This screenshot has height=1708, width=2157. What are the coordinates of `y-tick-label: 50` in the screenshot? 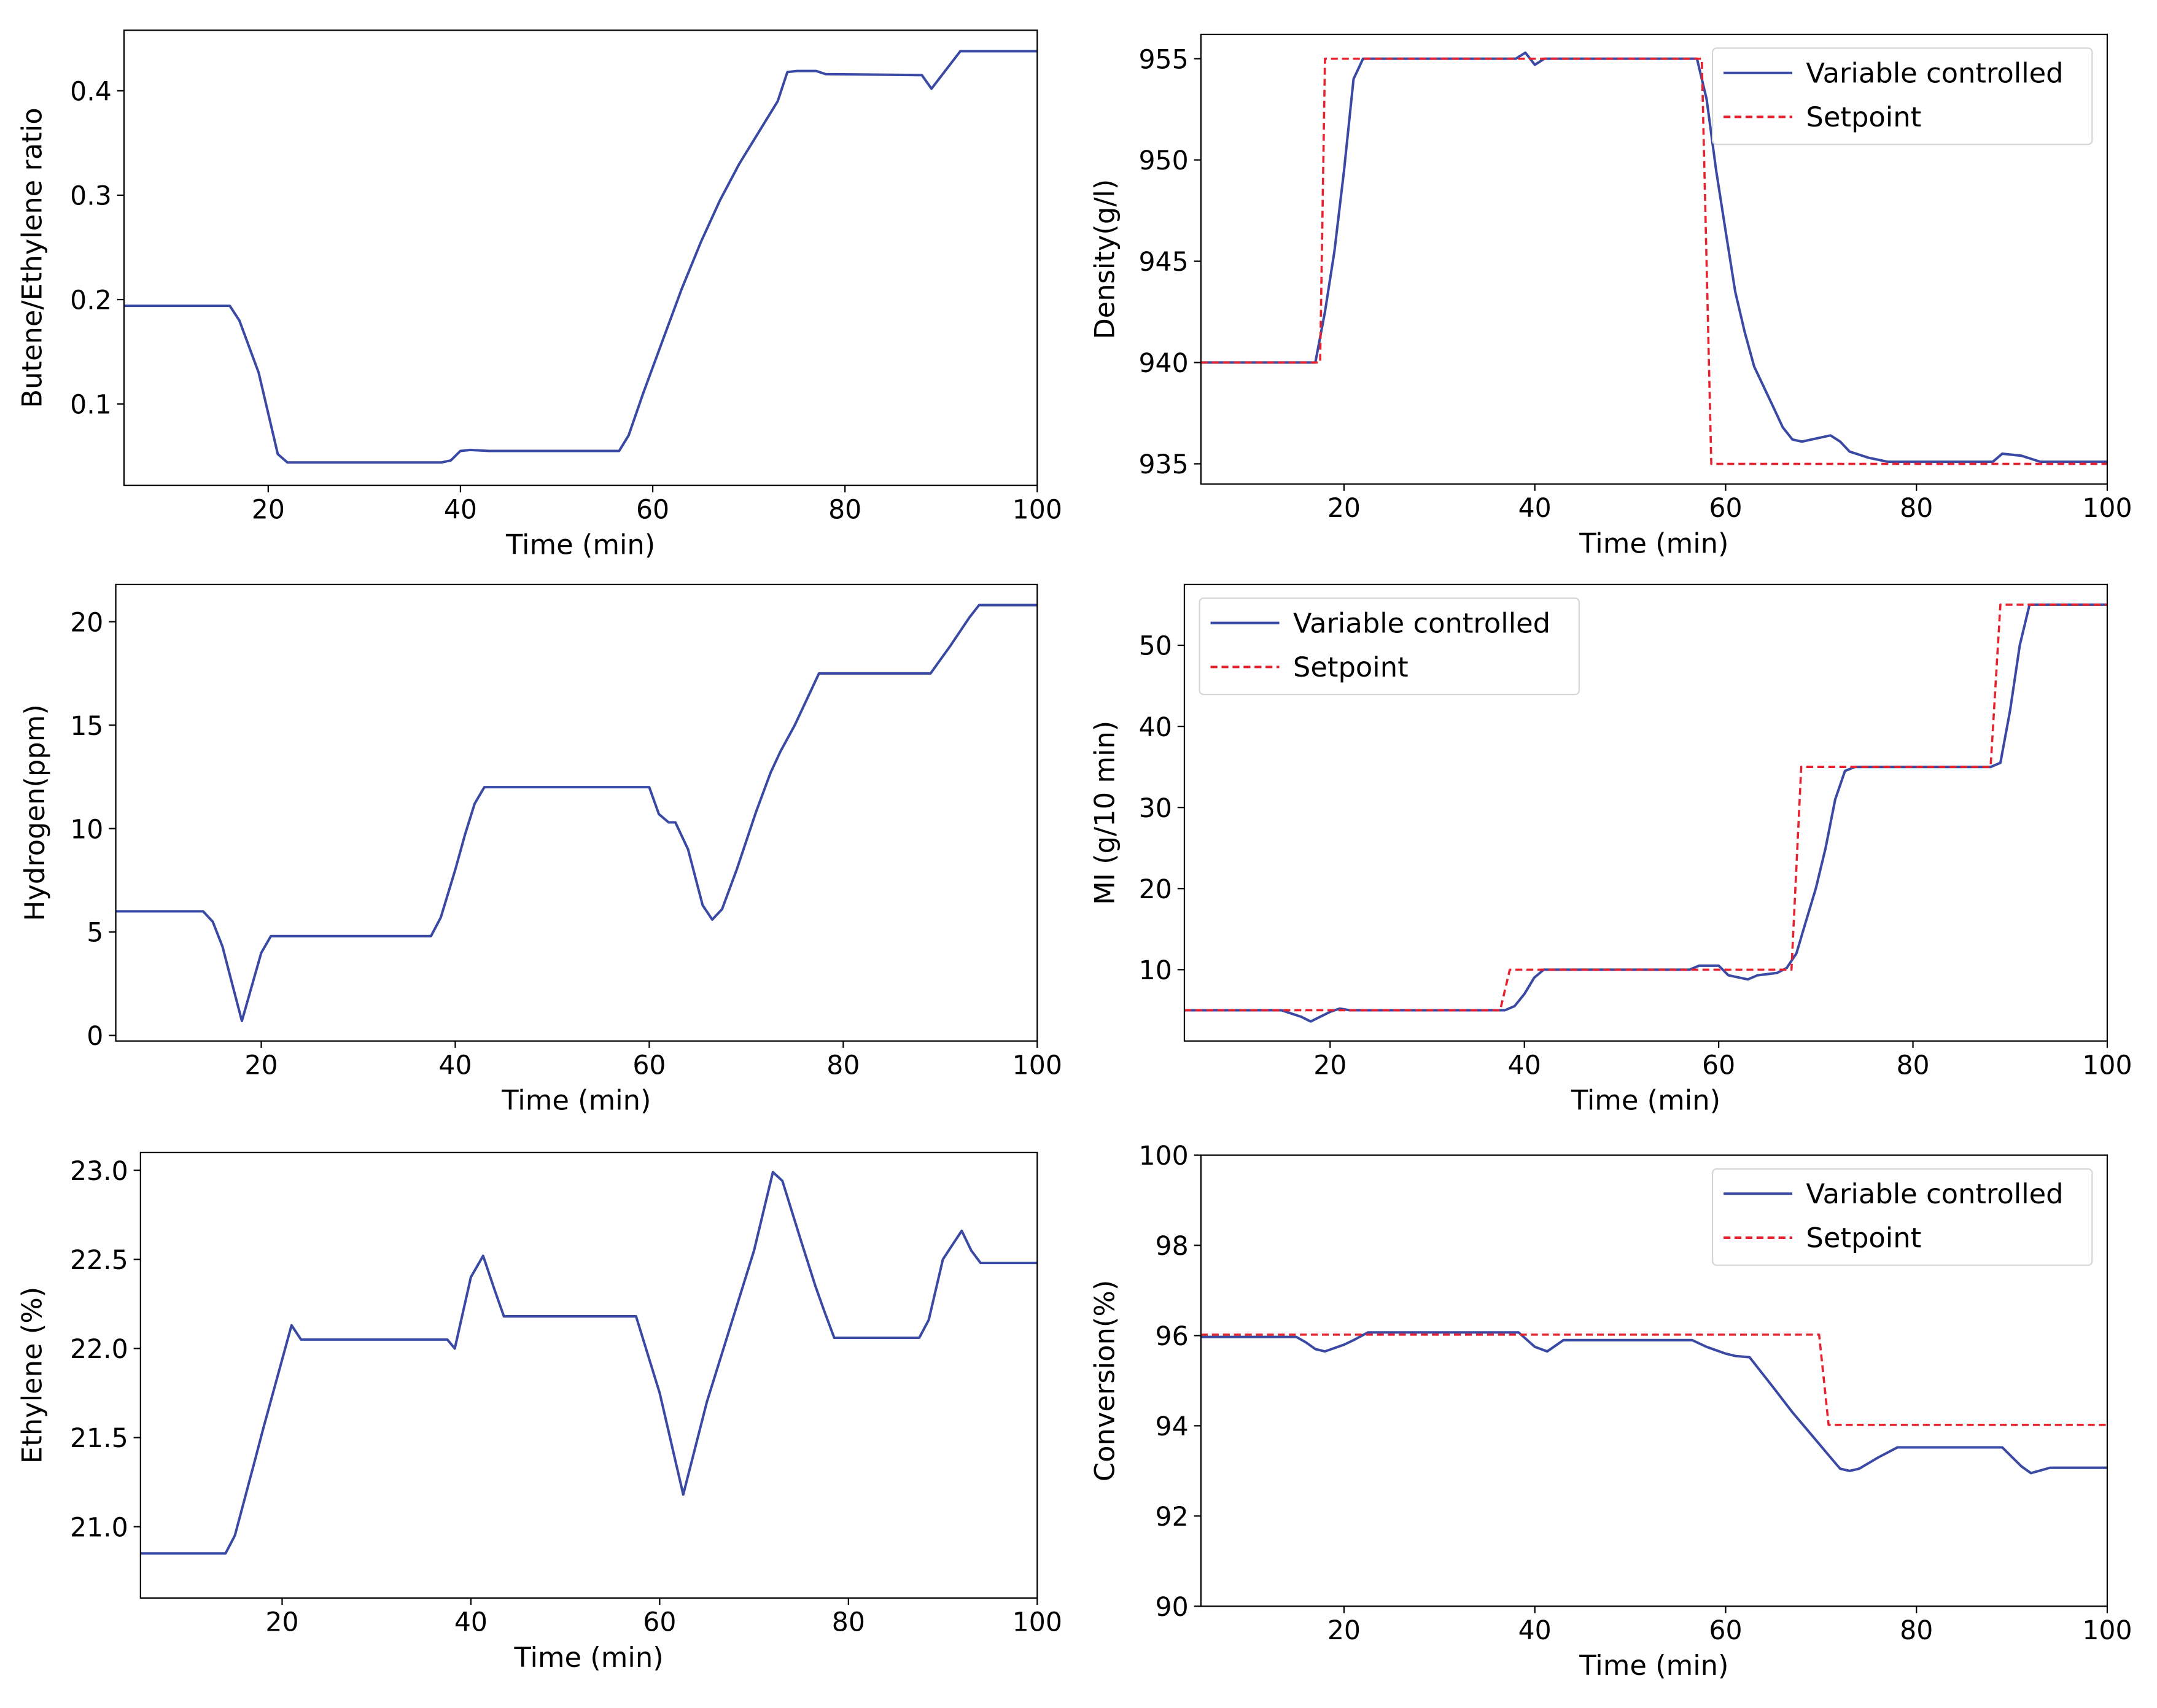 It's located at (1155, 647).